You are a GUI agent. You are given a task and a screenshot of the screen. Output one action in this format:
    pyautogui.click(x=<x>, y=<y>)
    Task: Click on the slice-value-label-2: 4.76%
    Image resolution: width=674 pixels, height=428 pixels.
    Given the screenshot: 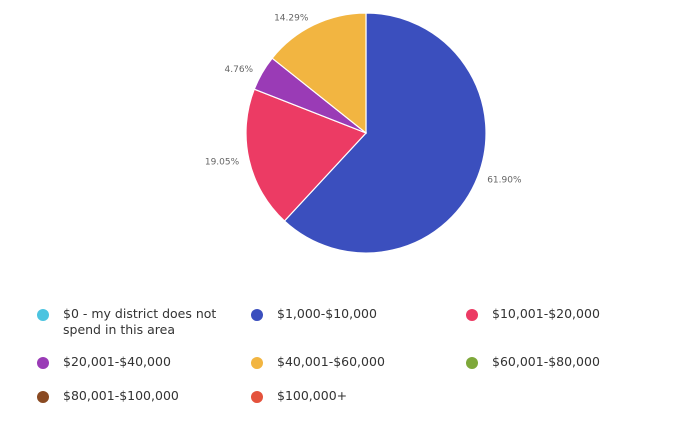 What is the action you would take?
    pyautogui.click(x=239, y=70)
    